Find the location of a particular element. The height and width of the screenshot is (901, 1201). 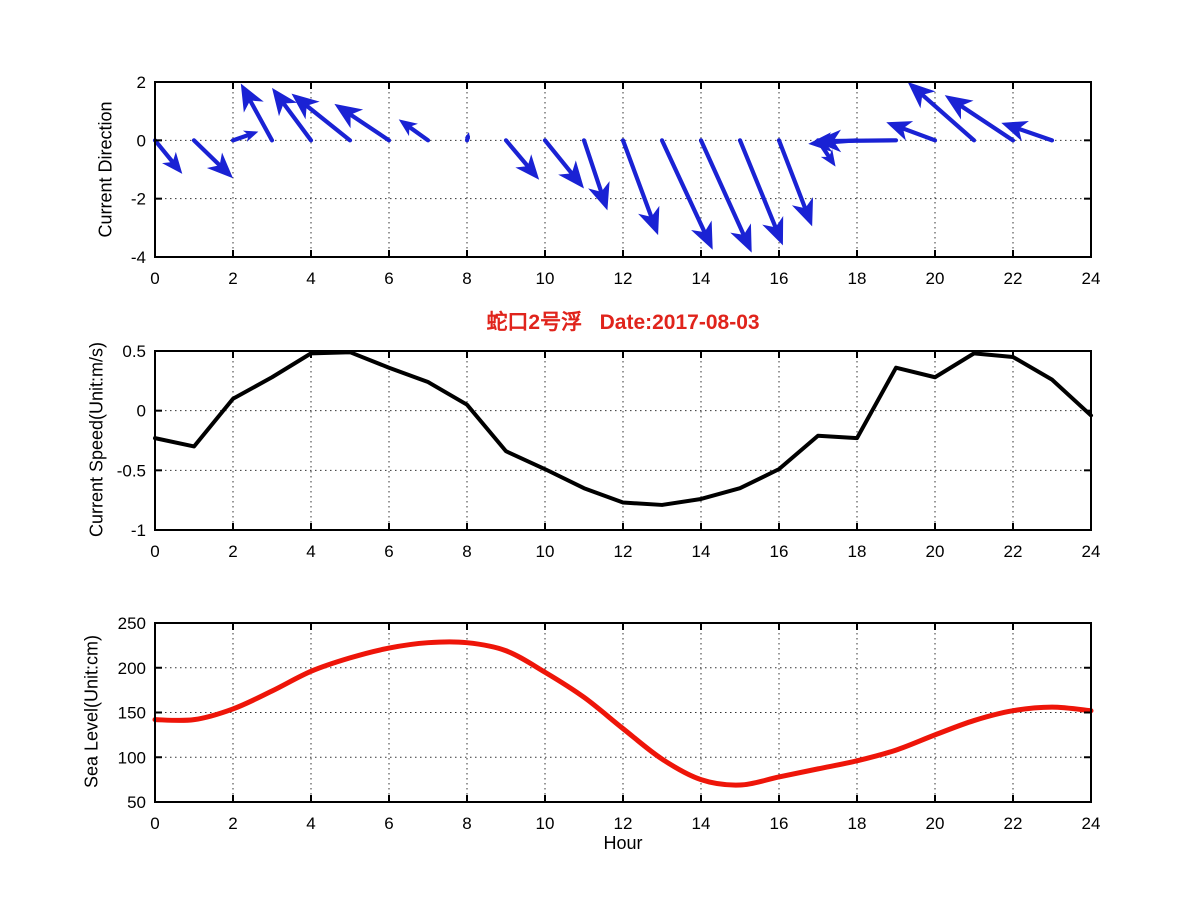

tick-label-y: 50 is located at coordinates (136, 802).